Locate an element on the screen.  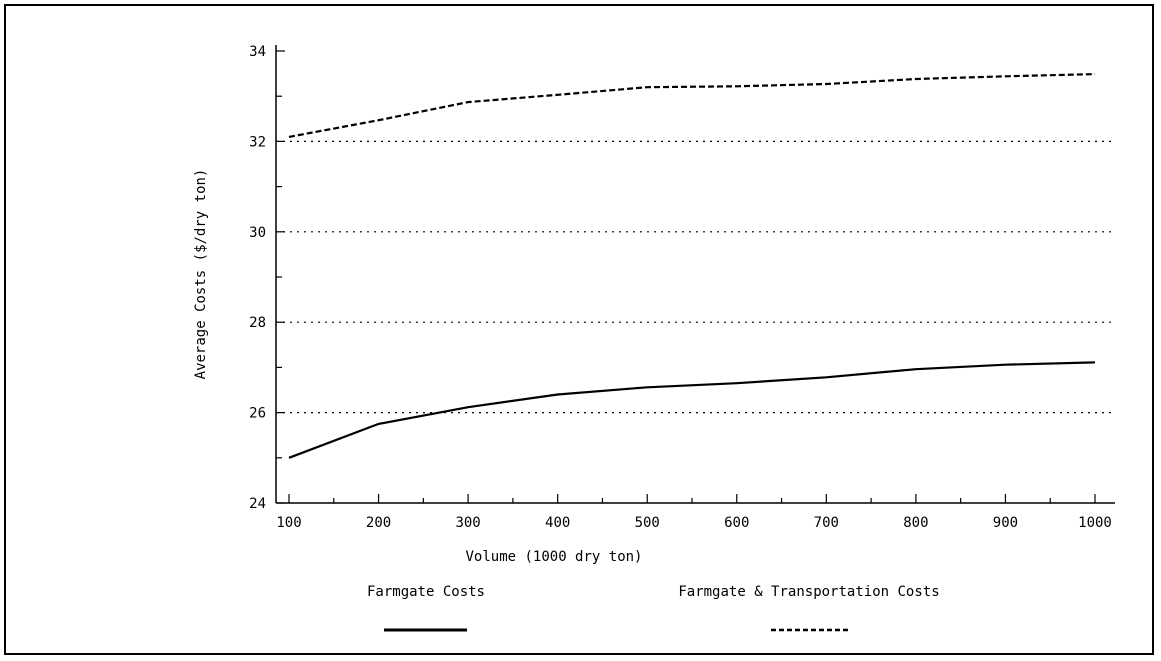
legend-label-farmgate: Farmgate Costs is located at coordinates (426, 592).